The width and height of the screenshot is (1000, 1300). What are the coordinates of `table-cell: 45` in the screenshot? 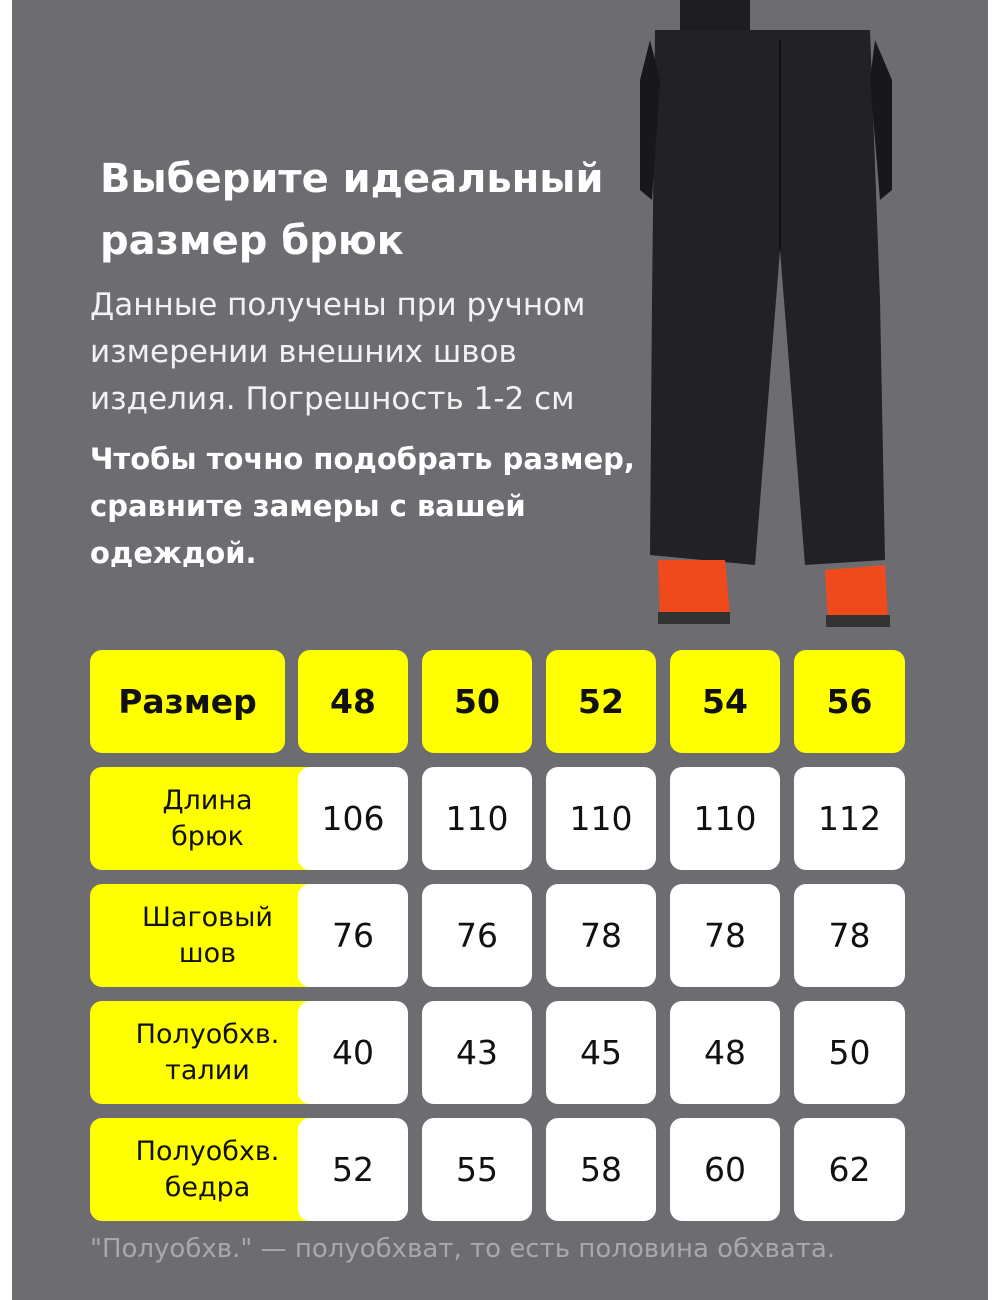 It's located at (601, 1052).